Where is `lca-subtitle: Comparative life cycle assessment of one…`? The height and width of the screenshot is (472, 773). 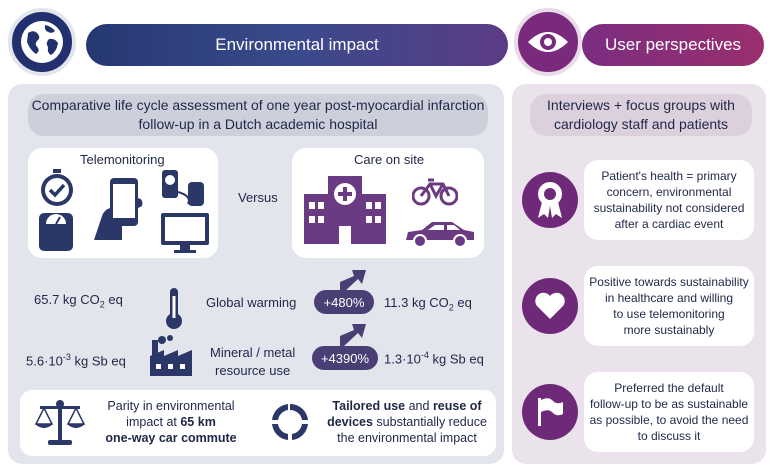 lca-subtitle: Comparative life cycle assessment of one… is located at coordinates (258, 115).